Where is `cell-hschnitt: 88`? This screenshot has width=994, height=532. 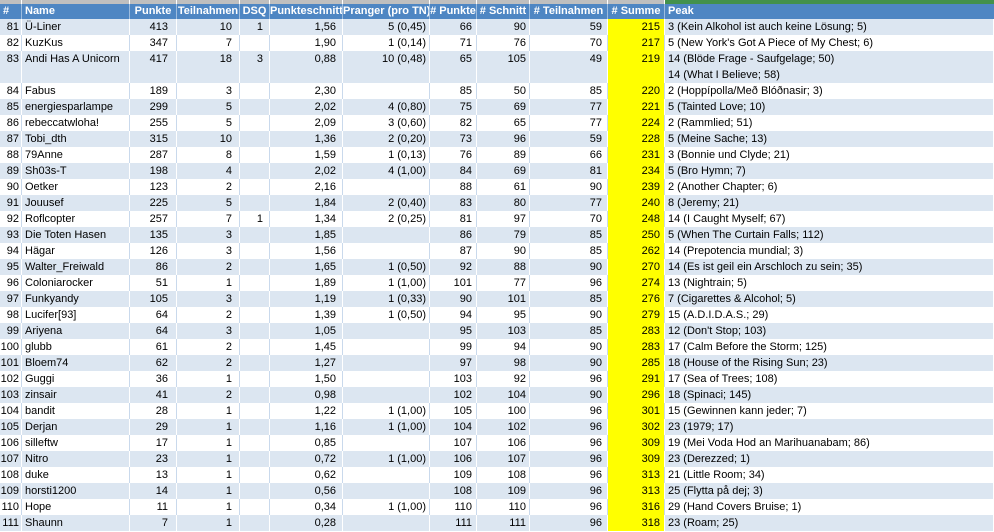 cell-hschnitt: 88 is located at coordinates (503, 267).